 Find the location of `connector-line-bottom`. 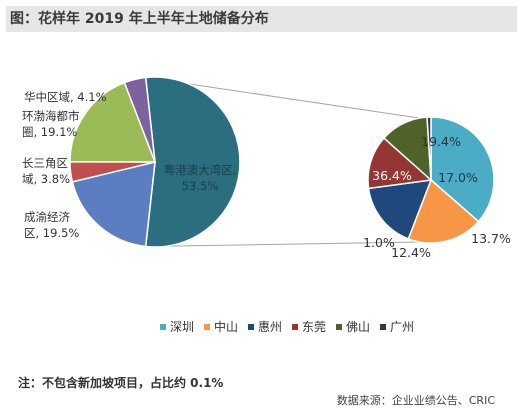

connector-line-bottom is located at coordinates (282, 244).